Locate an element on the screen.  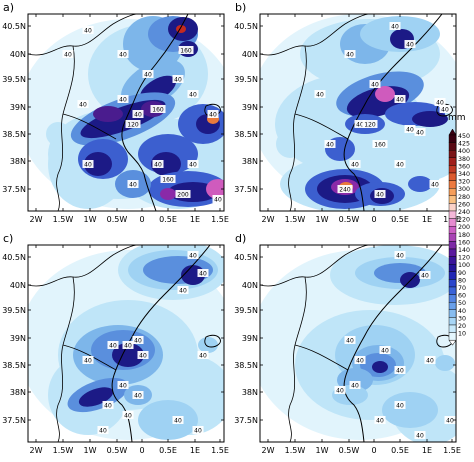
colorbar-tick-label: 30 is located at coordinates (462, 318).